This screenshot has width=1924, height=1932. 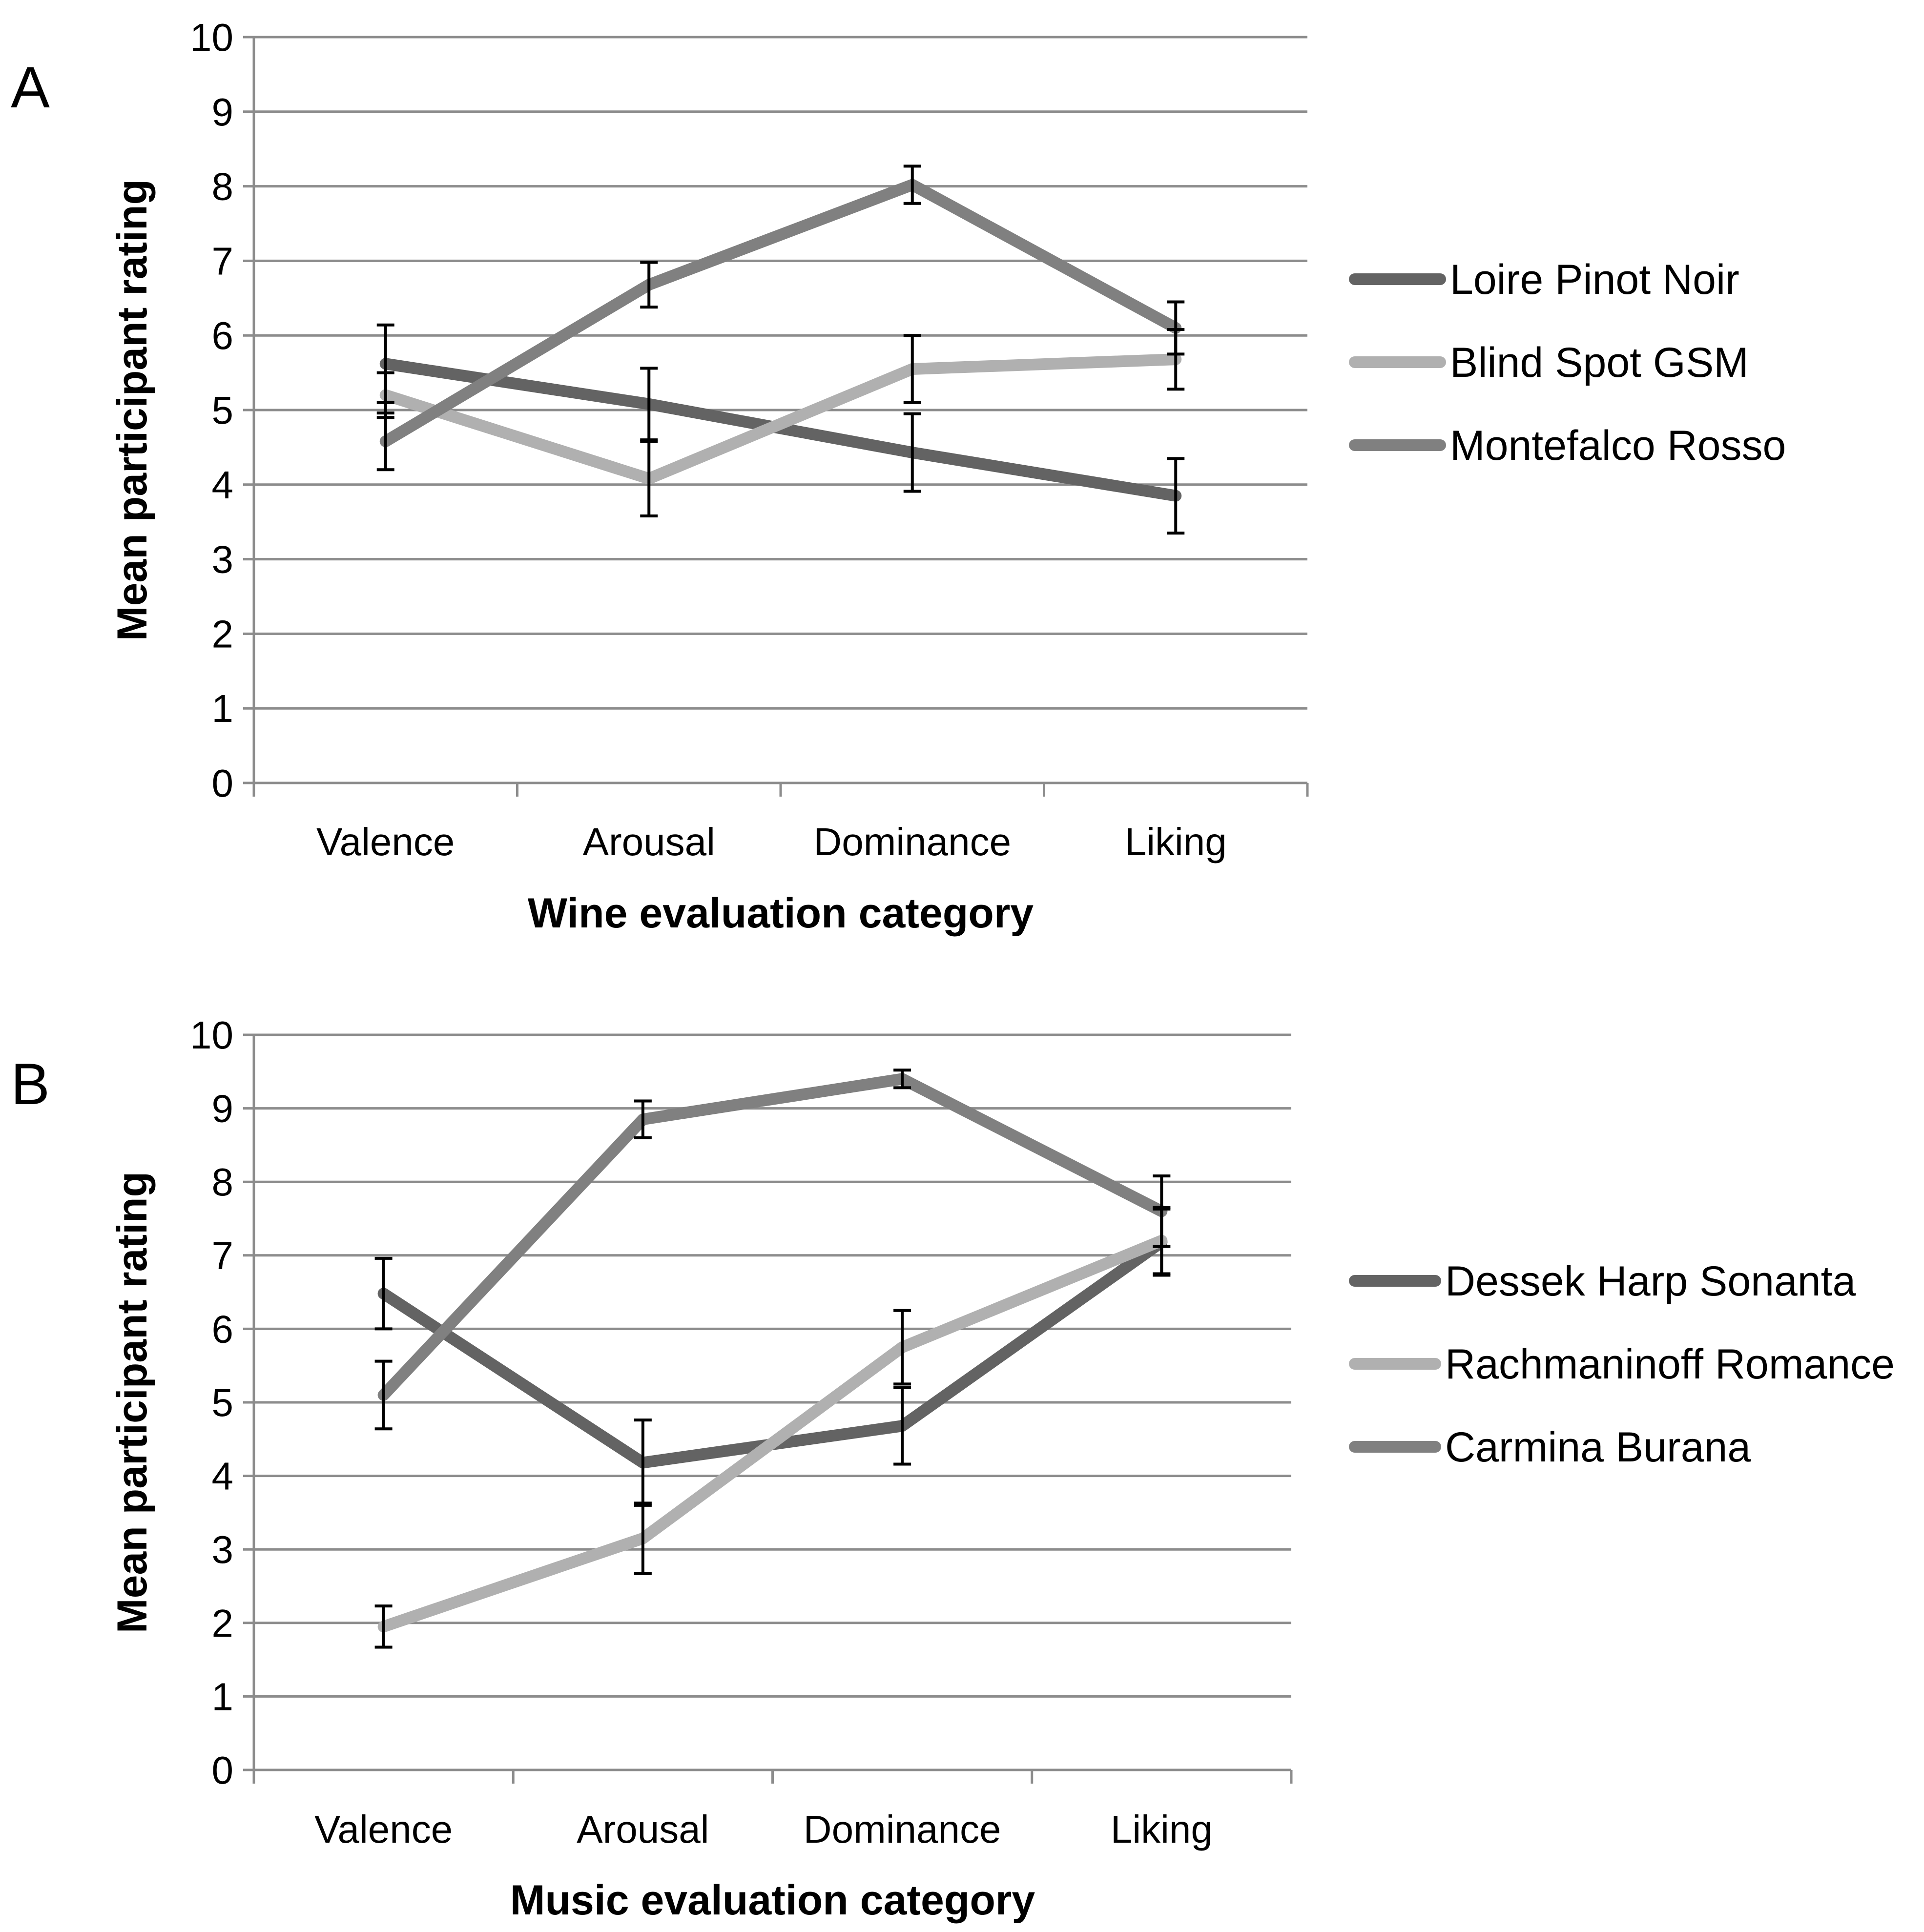 I want to click on legend-label: Loire Pinot Noir, so click(x=1594, y=279).